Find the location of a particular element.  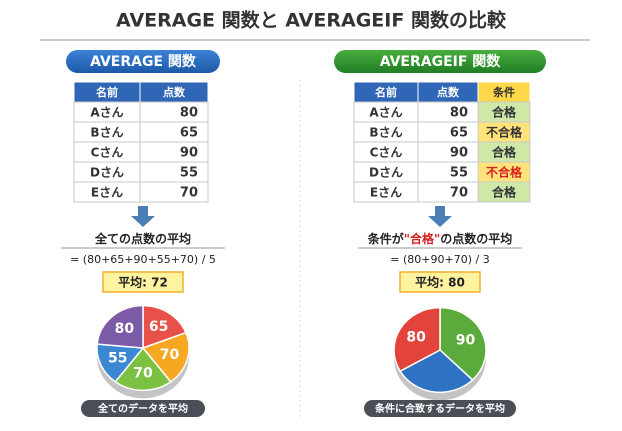

header-text: 条件 is located at coordinates (503, 92).